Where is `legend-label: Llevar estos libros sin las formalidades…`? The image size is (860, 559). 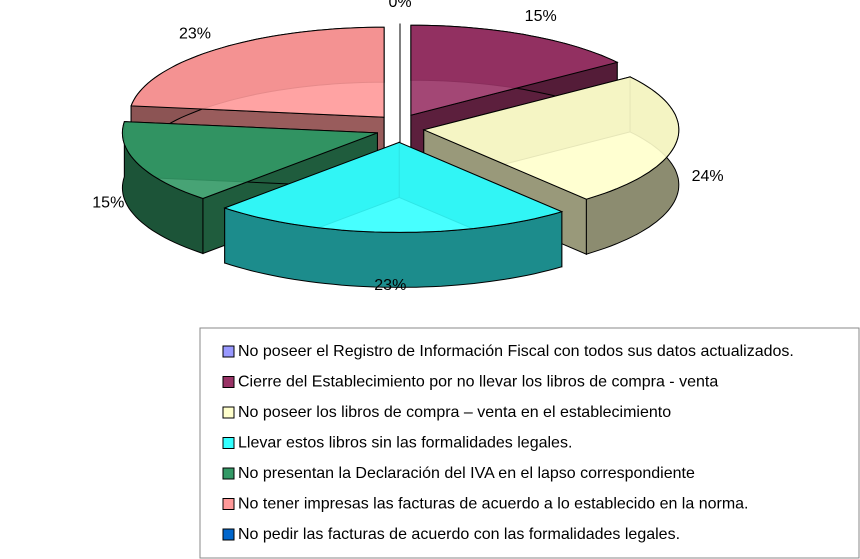
legend-label: Llevar estos libros sin las formalidades… is located at coordinates (405, 443).